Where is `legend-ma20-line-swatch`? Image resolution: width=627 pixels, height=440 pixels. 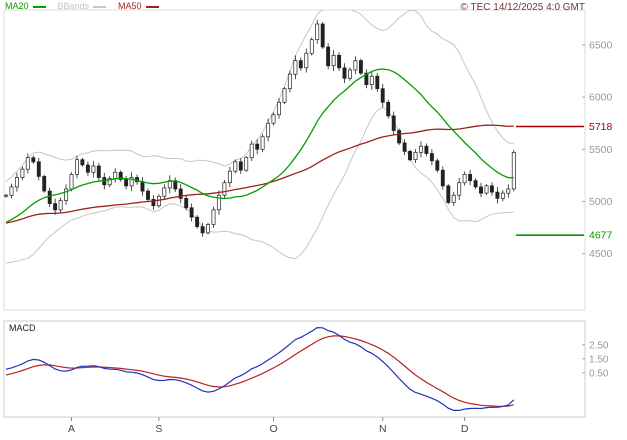
legend-ma20-line-swatch is located at coordinates (39, 6).